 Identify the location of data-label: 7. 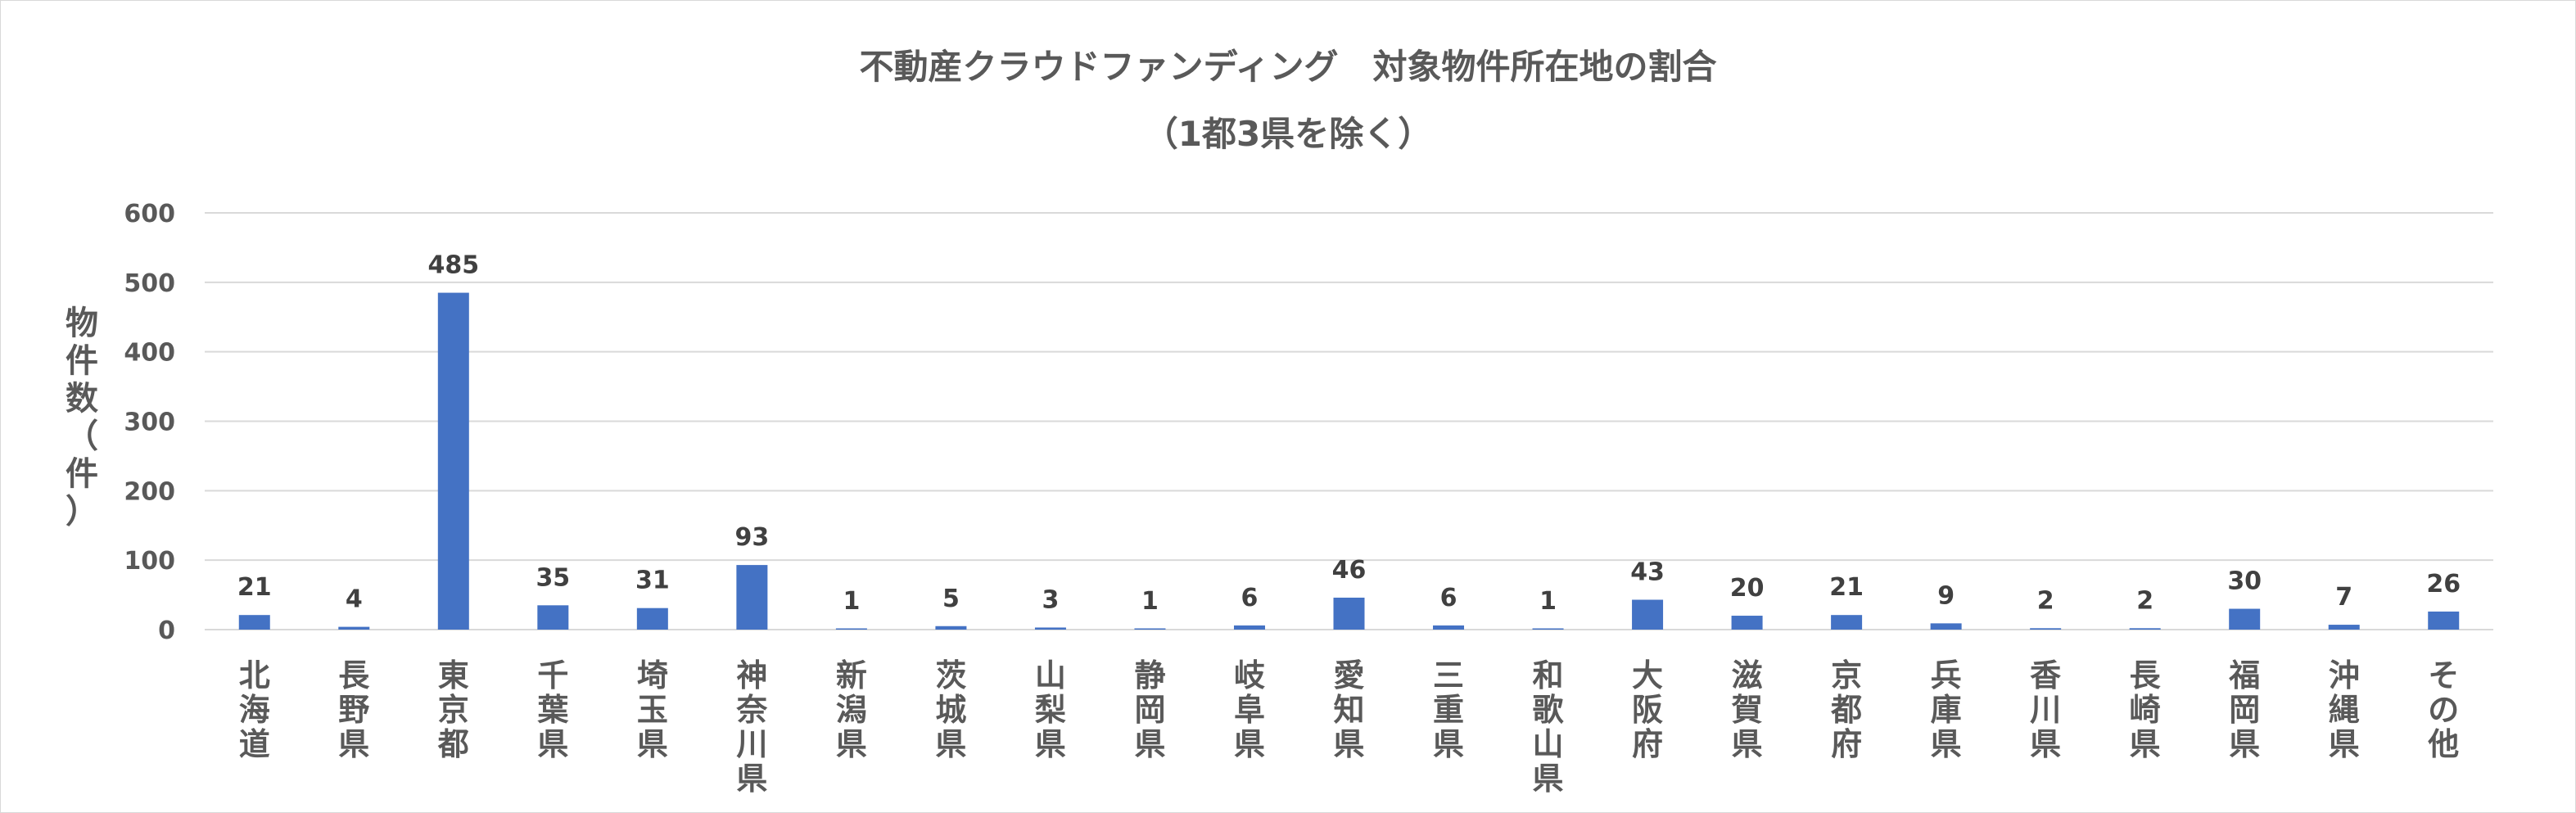
(2343, 598).